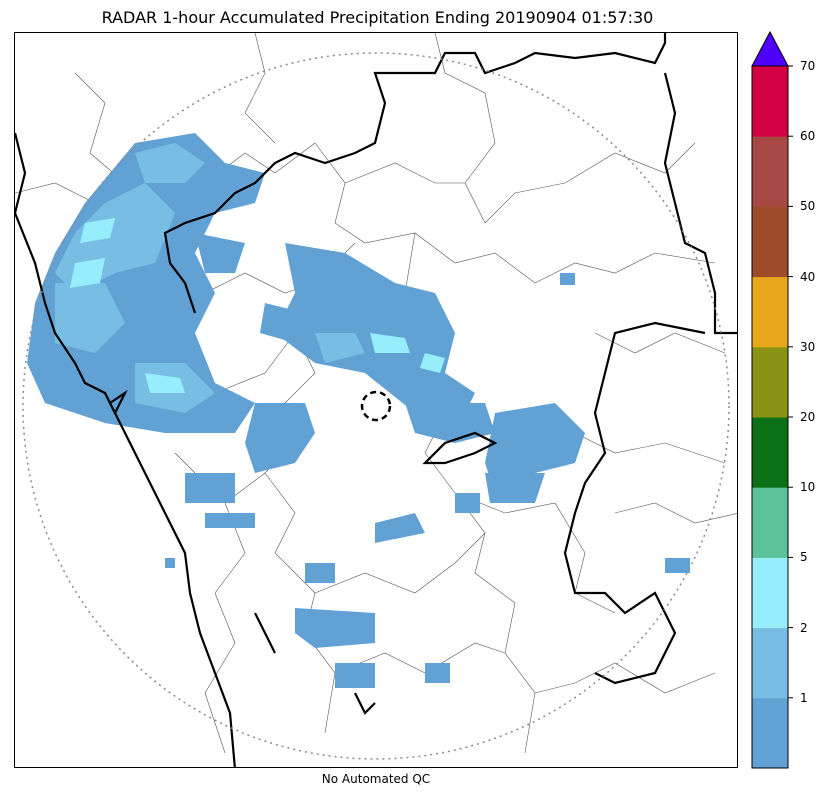 Image resolution: width=825 pixels, height=797 pixels. Describe the element at coordinates (804, 557) in the screenshot. I see `colorbar-tick-label: 5` at that location.